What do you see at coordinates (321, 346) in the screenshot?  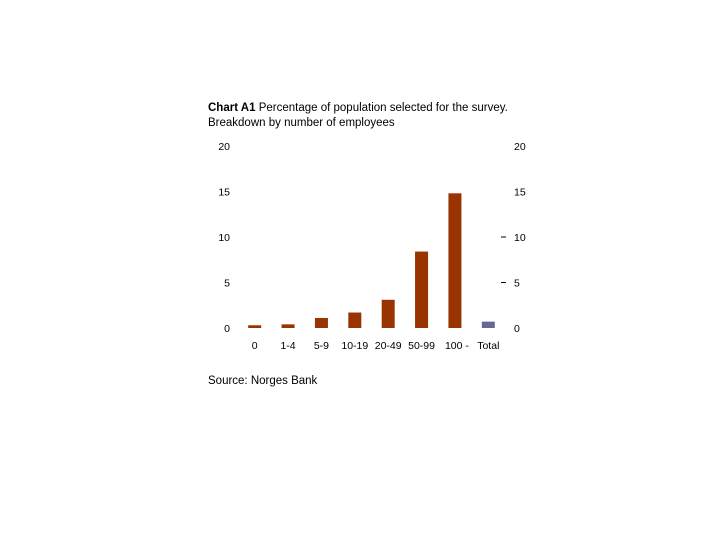 I see `x-tick-label: 5-9` at bounding box center [321, 346].